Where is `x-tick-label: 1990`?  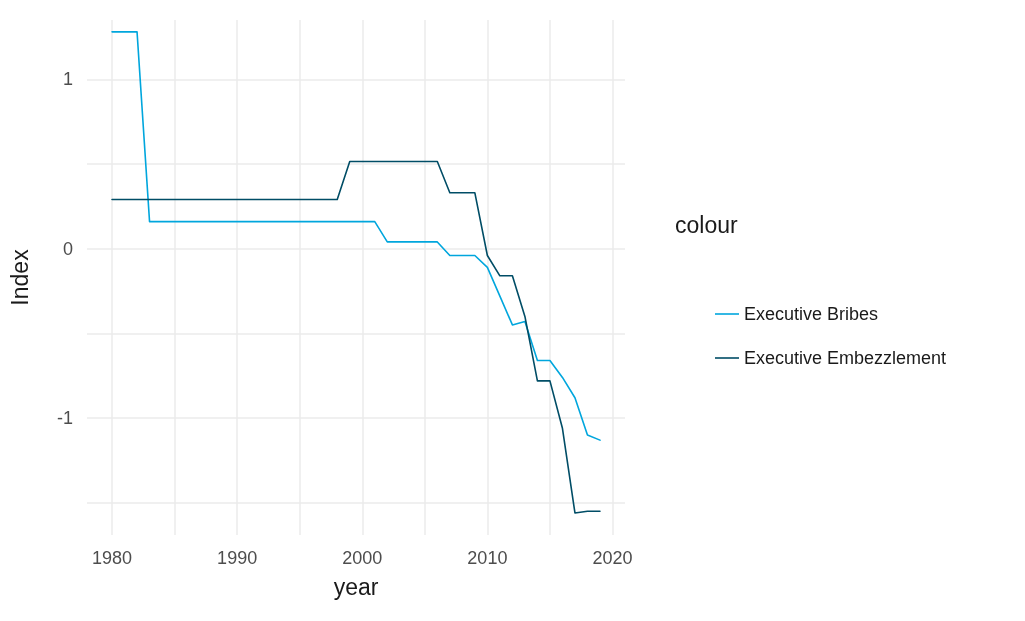 x-tick-label: 1990 is located at coordinates (237, 558).